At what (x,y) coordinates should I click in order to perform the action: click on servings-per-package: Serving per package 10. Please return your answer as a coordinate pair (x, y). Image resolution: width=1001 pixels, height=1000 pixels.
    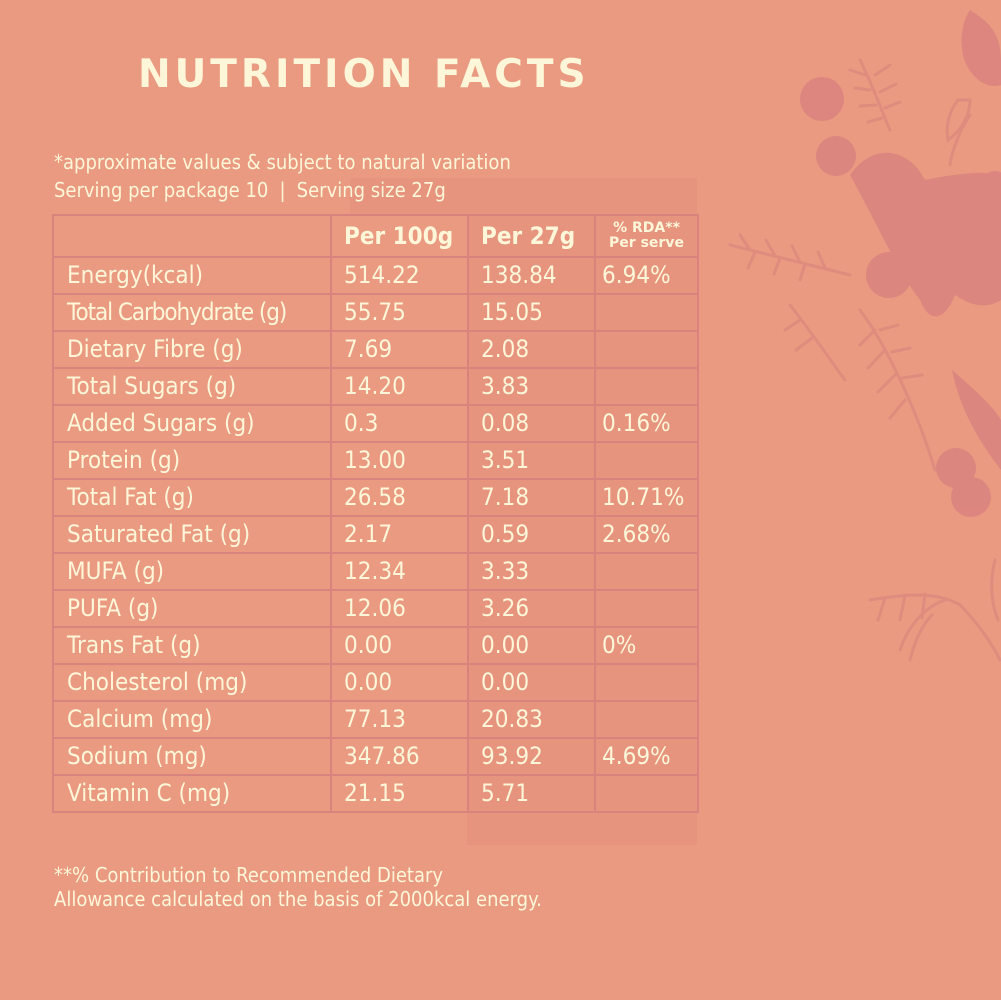
    Looking at the image, I should click on (161, 190).